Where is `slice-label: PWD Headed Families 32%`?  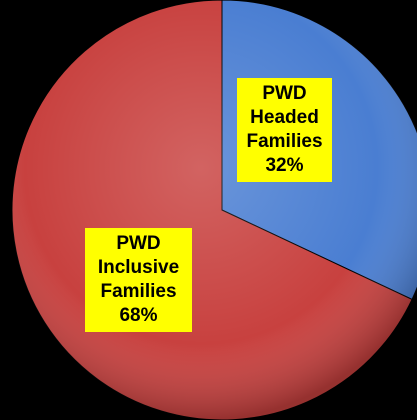 slice-label: PWD Headed Families 32% is located at coordinates (284, 130).